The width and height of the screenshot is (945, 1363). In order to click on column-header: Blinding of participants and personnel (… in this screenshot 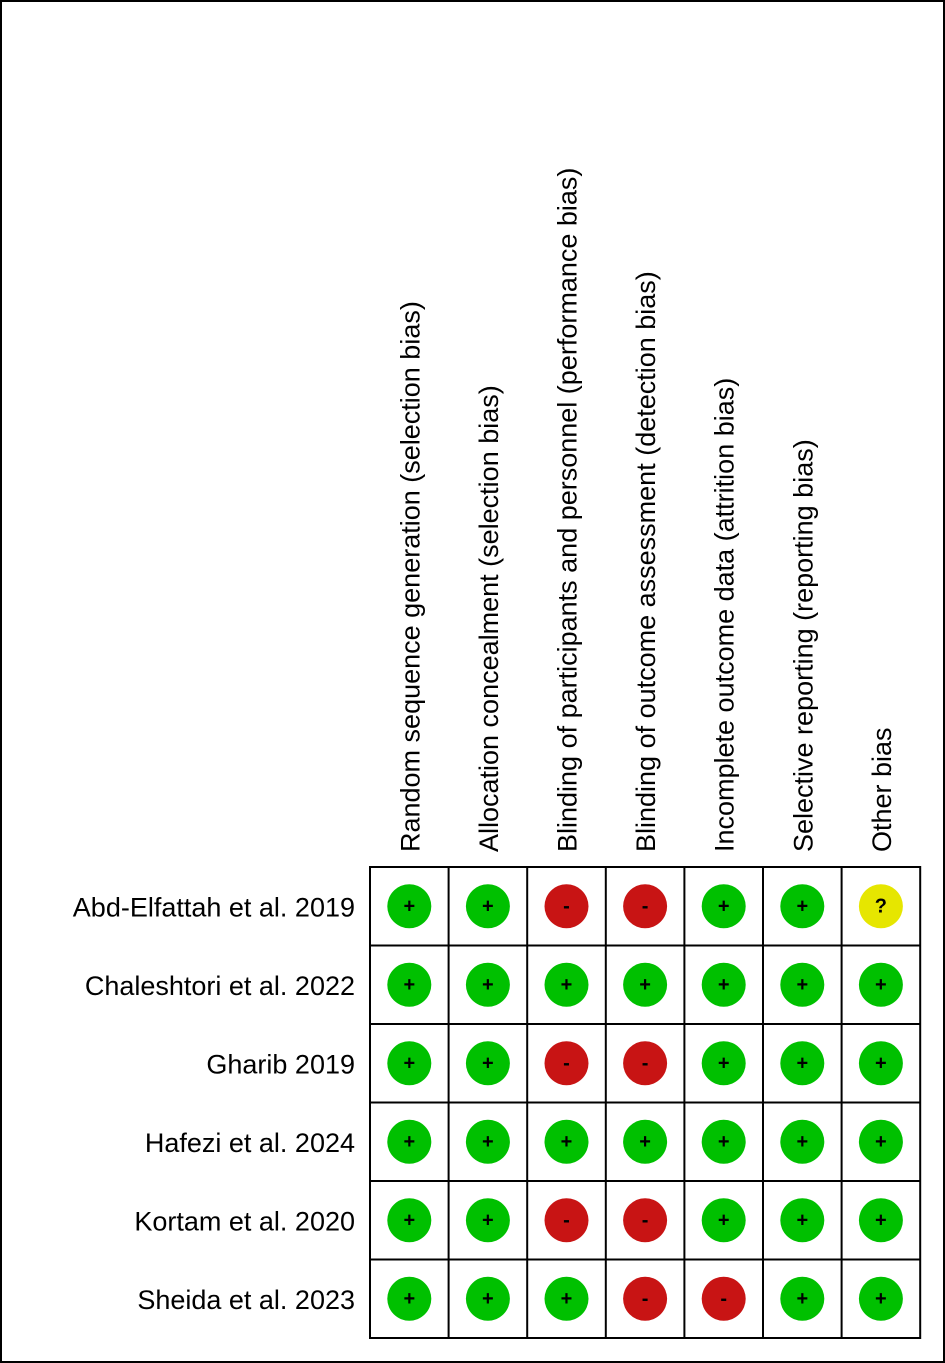, I will do `click(568, 510)`.